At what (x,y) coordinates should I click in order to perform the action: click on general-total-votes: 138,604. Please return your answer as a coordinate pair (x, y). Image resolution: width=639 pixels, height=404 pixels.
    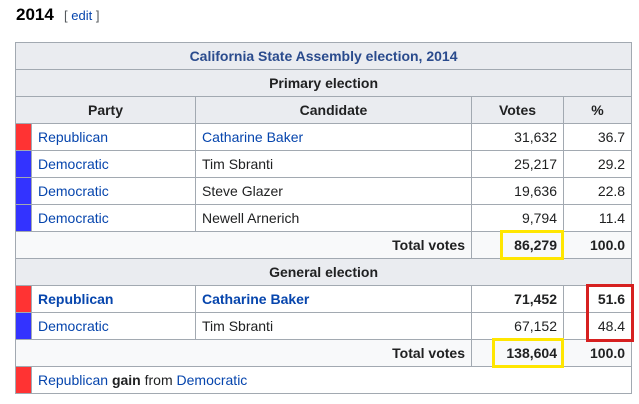
    Looking at the image, I should click on (517, 353).